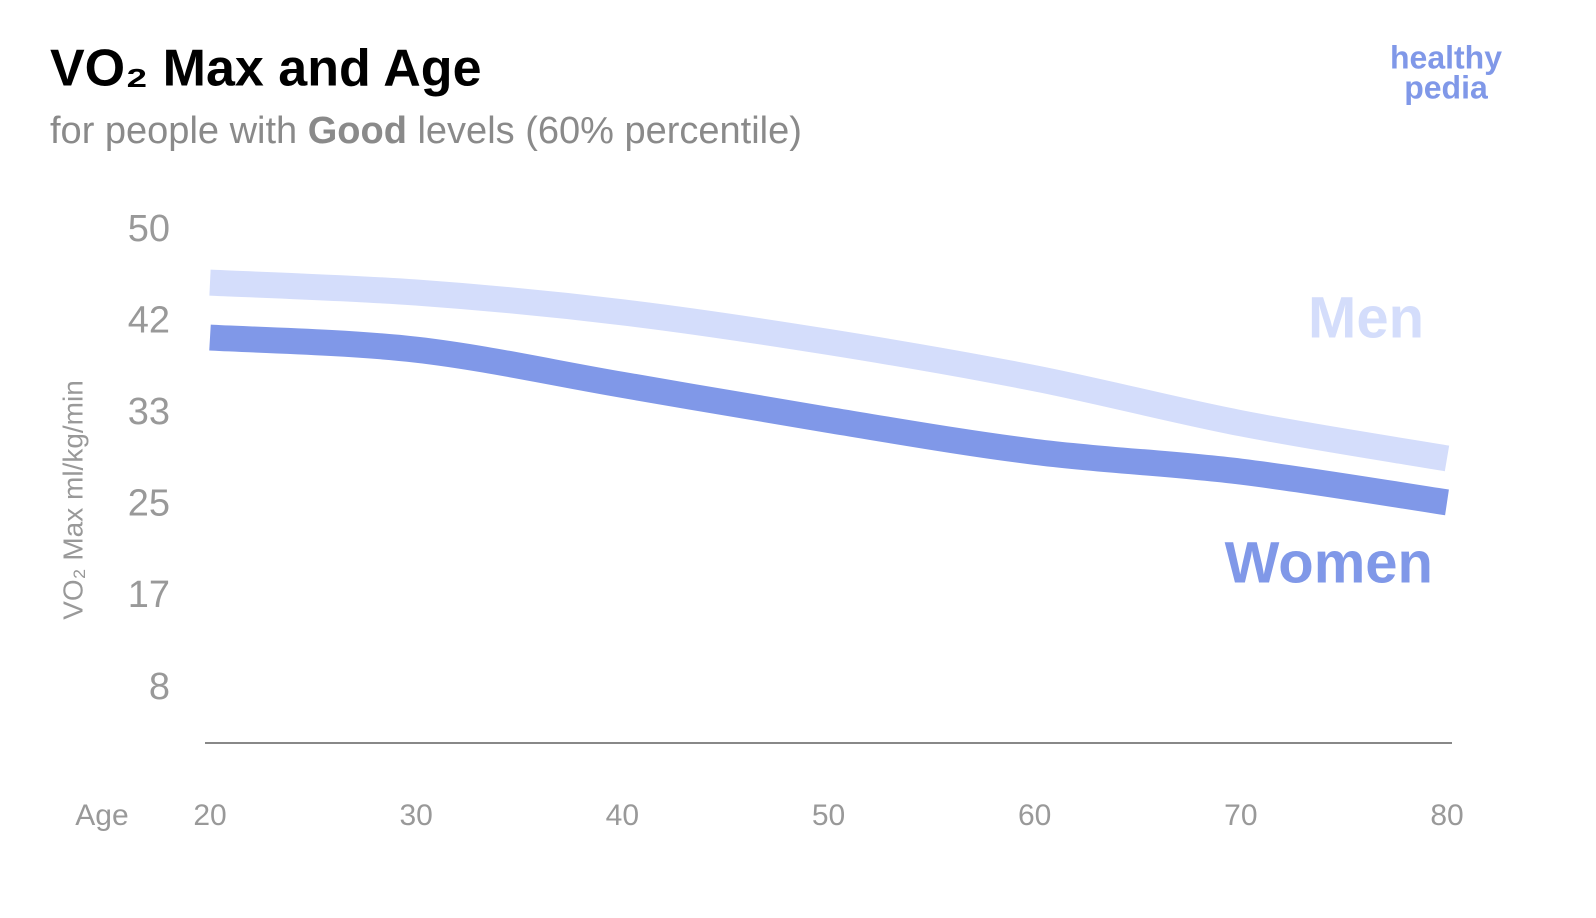 This screenshot has height=918, width=1596. I want to click on subtitle-part: levels (60% percentile), so click(604, 131).